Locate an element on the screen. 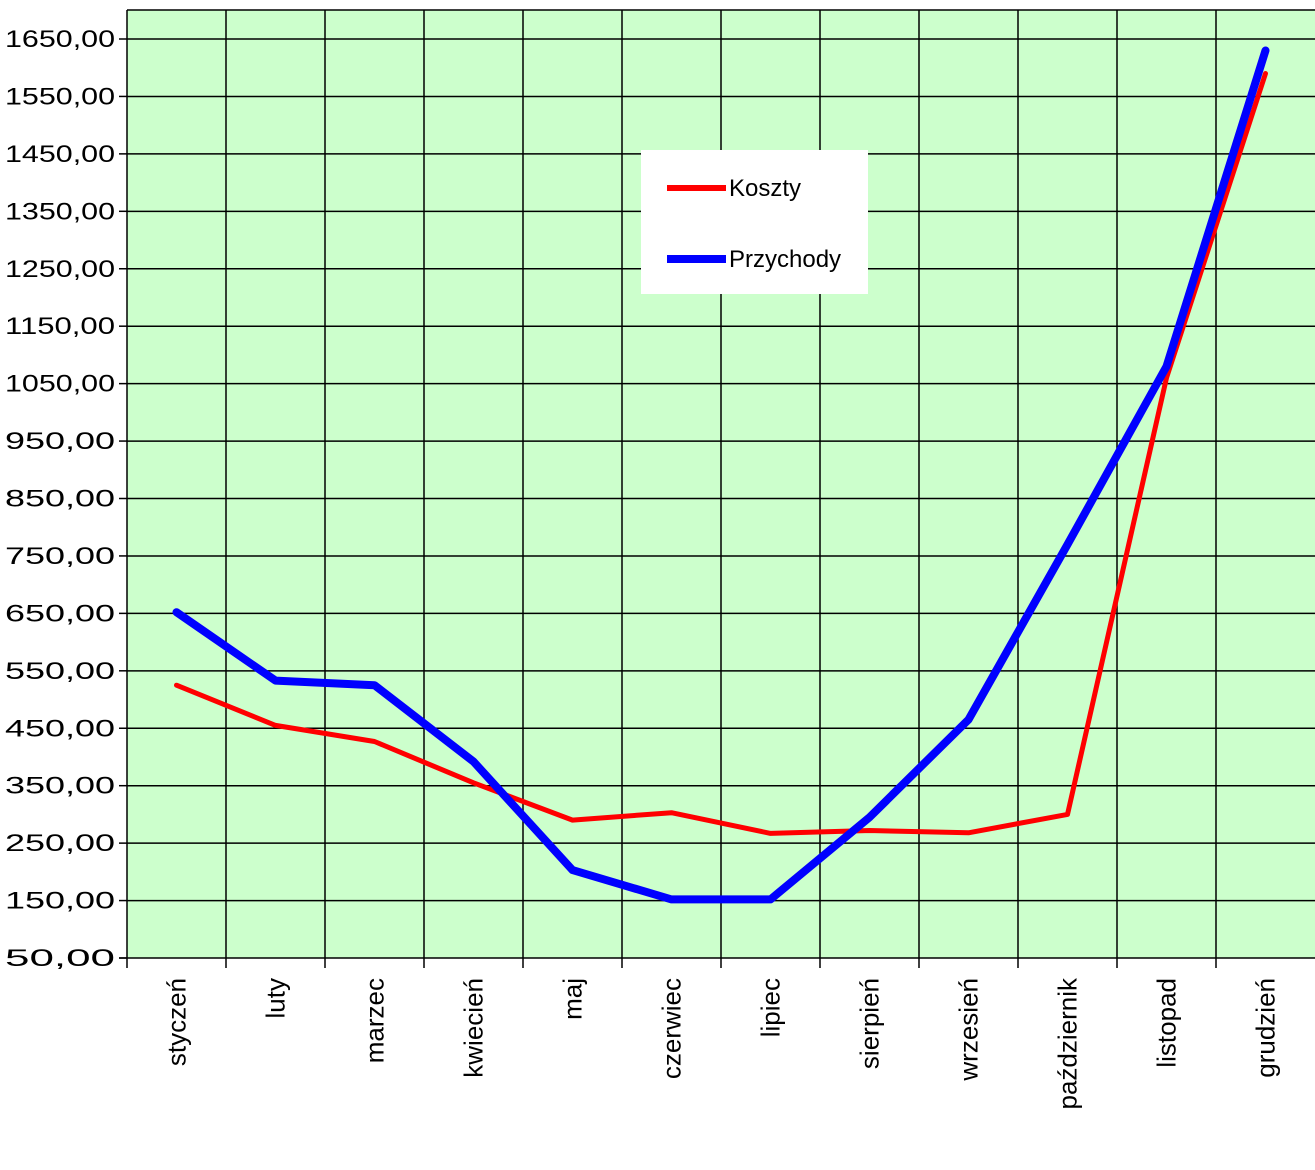  y-tick-label: 550,00 is located at coordinates (60, 671).